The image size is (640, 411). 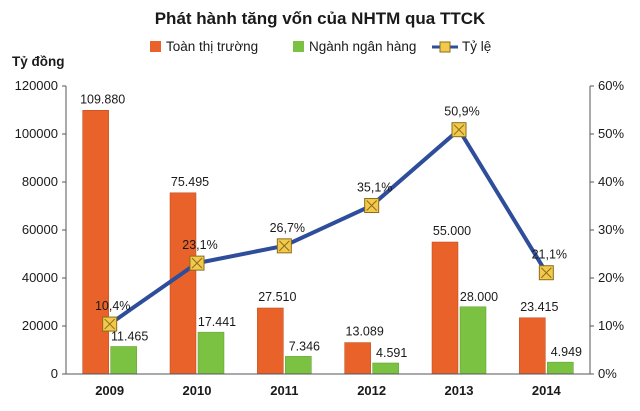 I want to click on data-label-toan-thi-truong: 55.000, so click(x=452, y=231).